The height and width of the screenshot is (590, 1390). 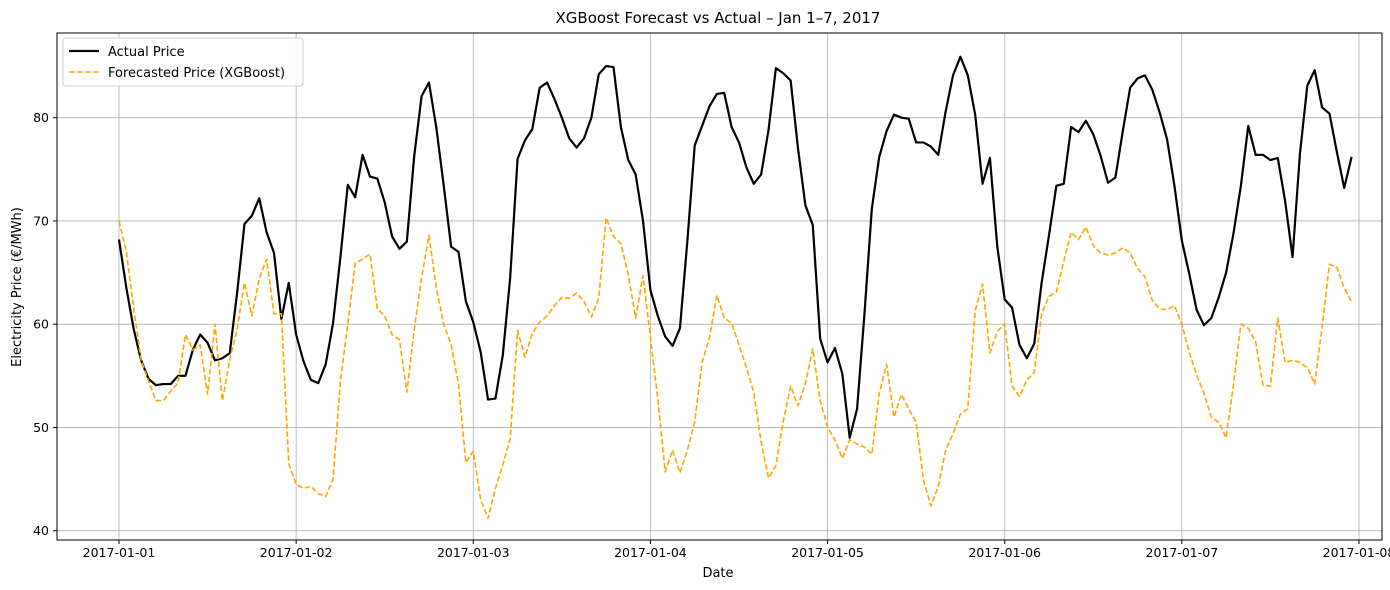 I want to click on y-tick-label: 70, so click(x=41, y=220).